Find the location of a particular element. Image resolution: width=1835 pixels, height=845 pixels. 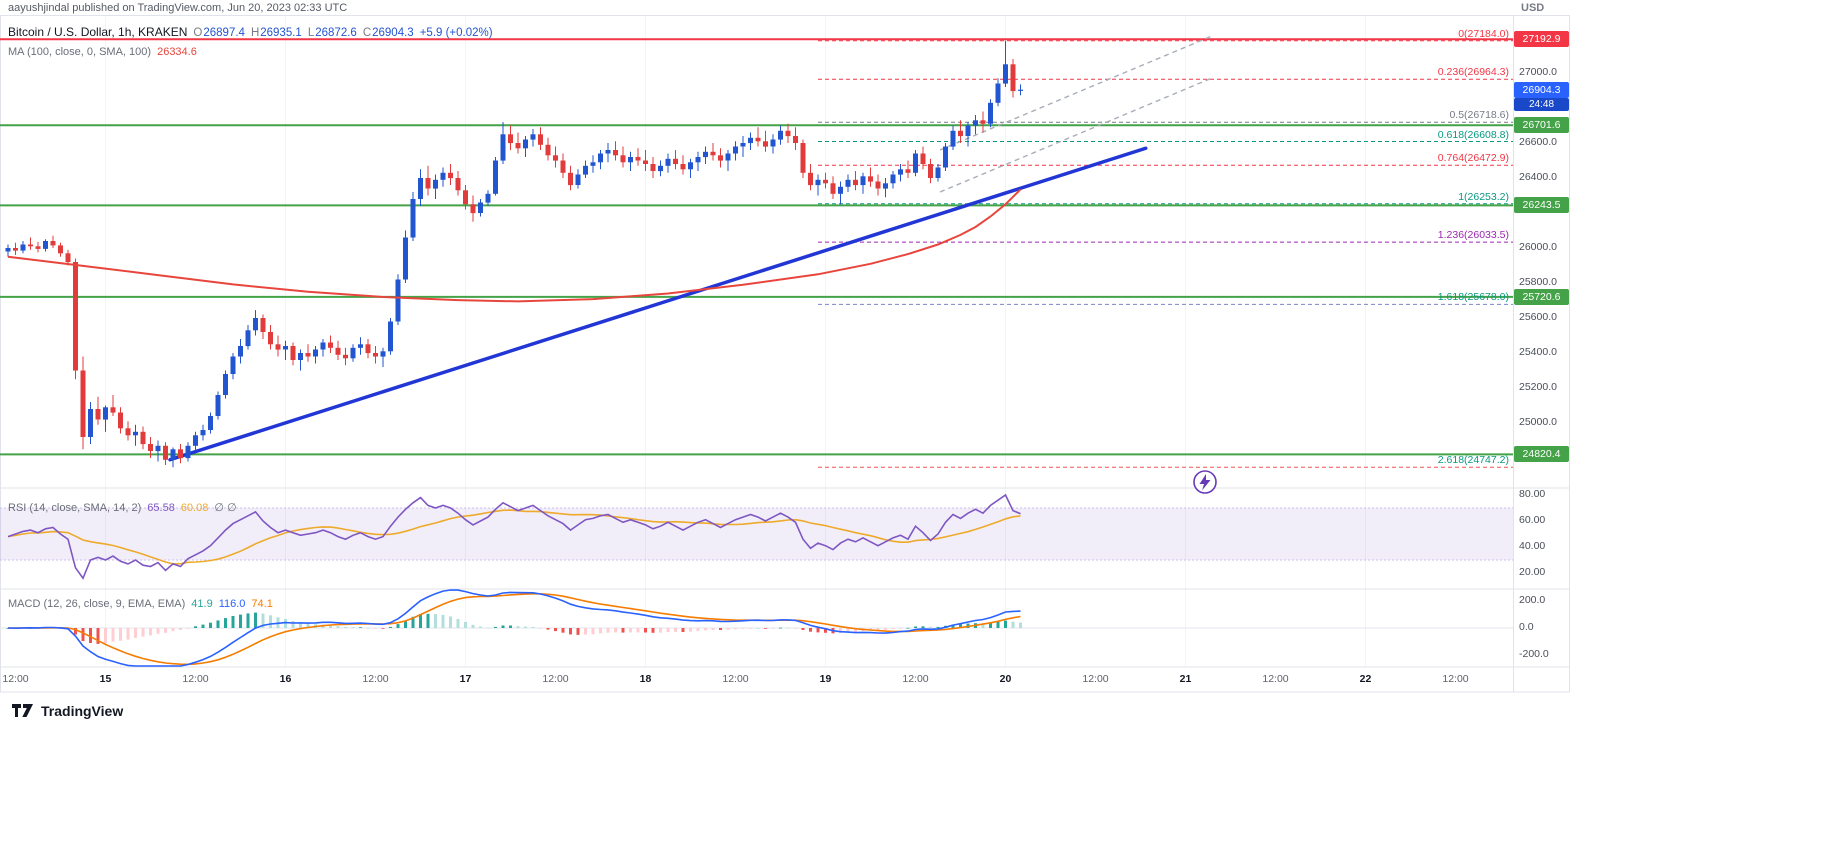

price-change: +5.9 (+0.02%) is located at coordinates (456, 33).